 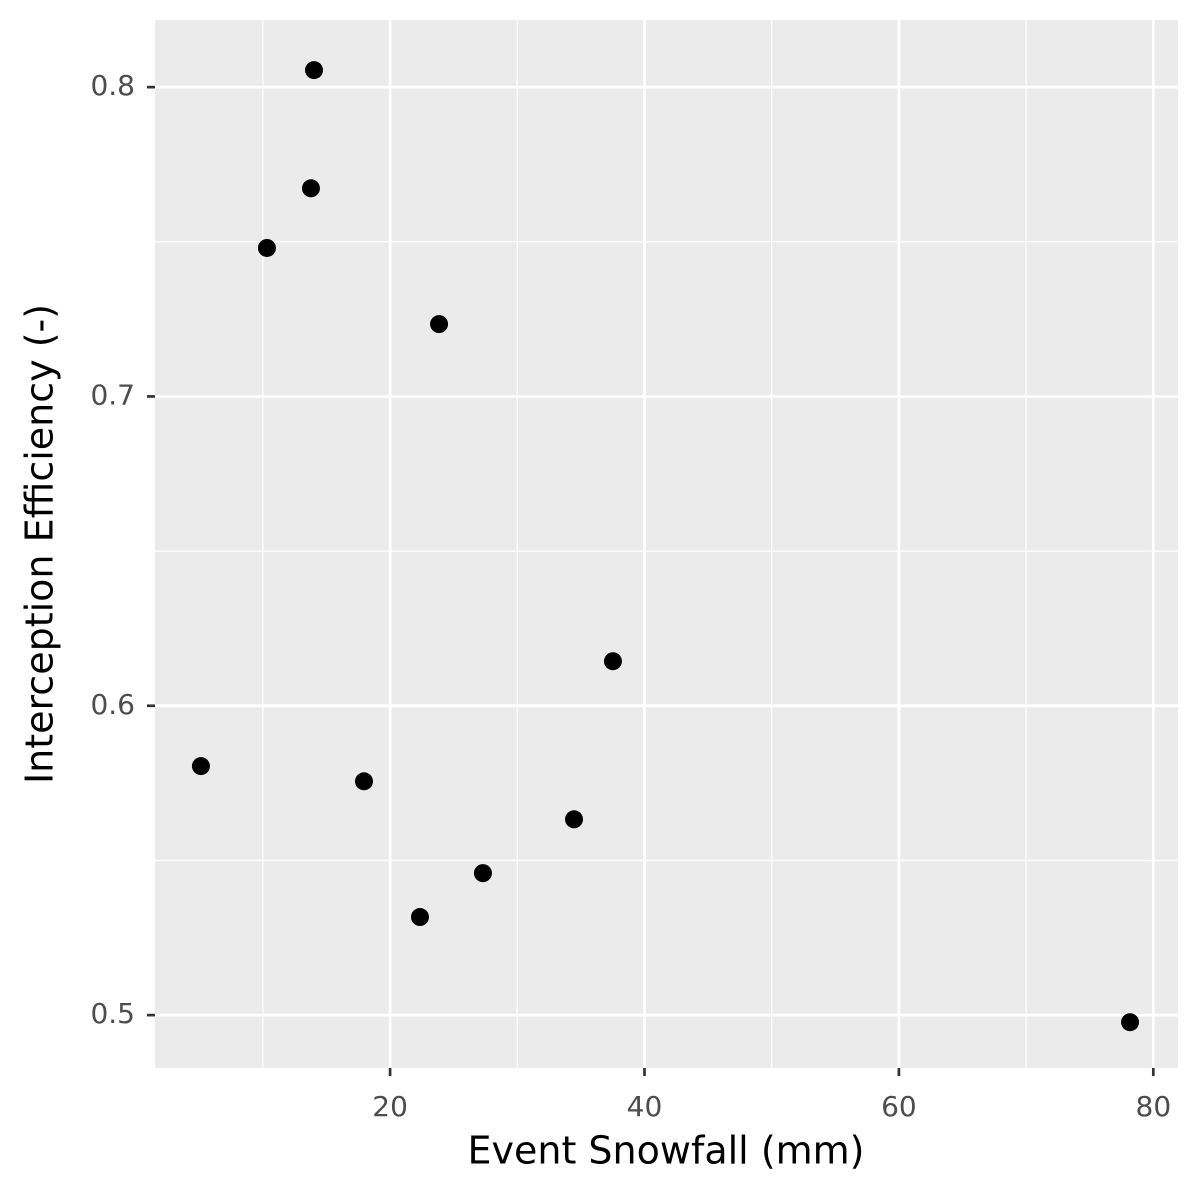 What do you see at coordinates (390, 1106) in the screenshot?
I see `x-tick-label: 20` at bounding box center [390, 1106].